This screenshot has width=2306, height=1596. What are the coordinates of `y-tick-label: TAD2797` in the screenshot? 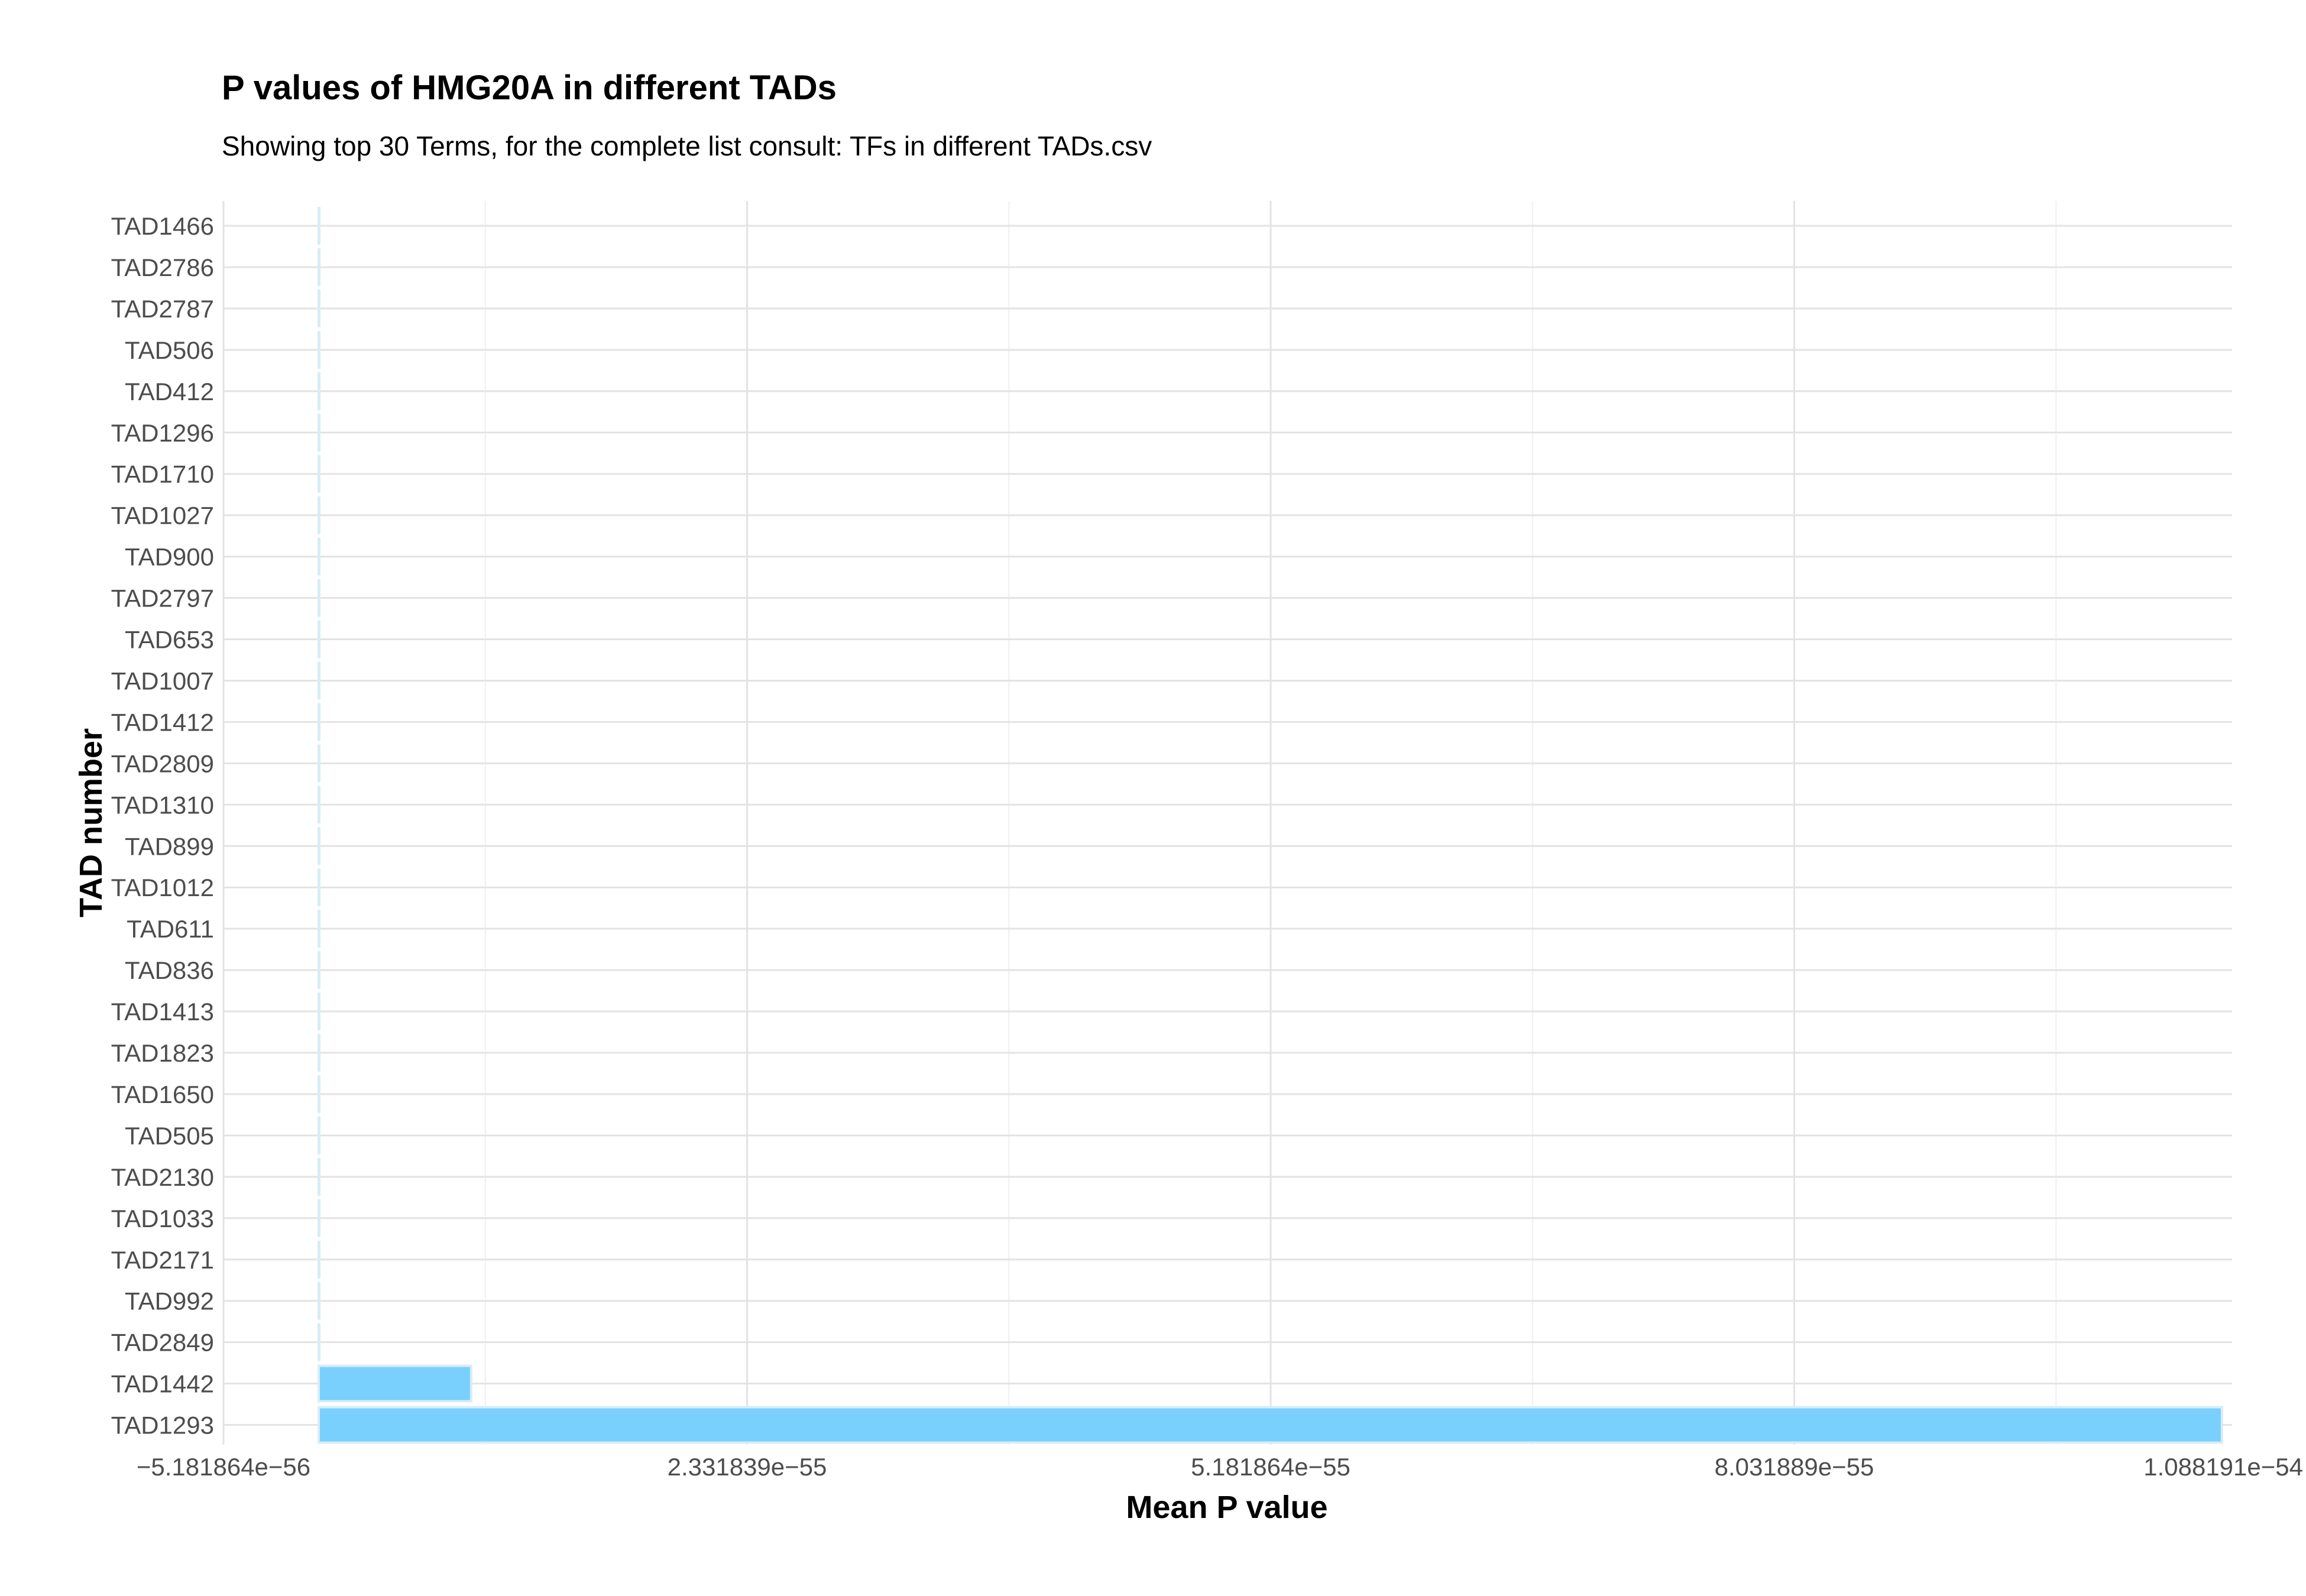 It's located at (162, 598).